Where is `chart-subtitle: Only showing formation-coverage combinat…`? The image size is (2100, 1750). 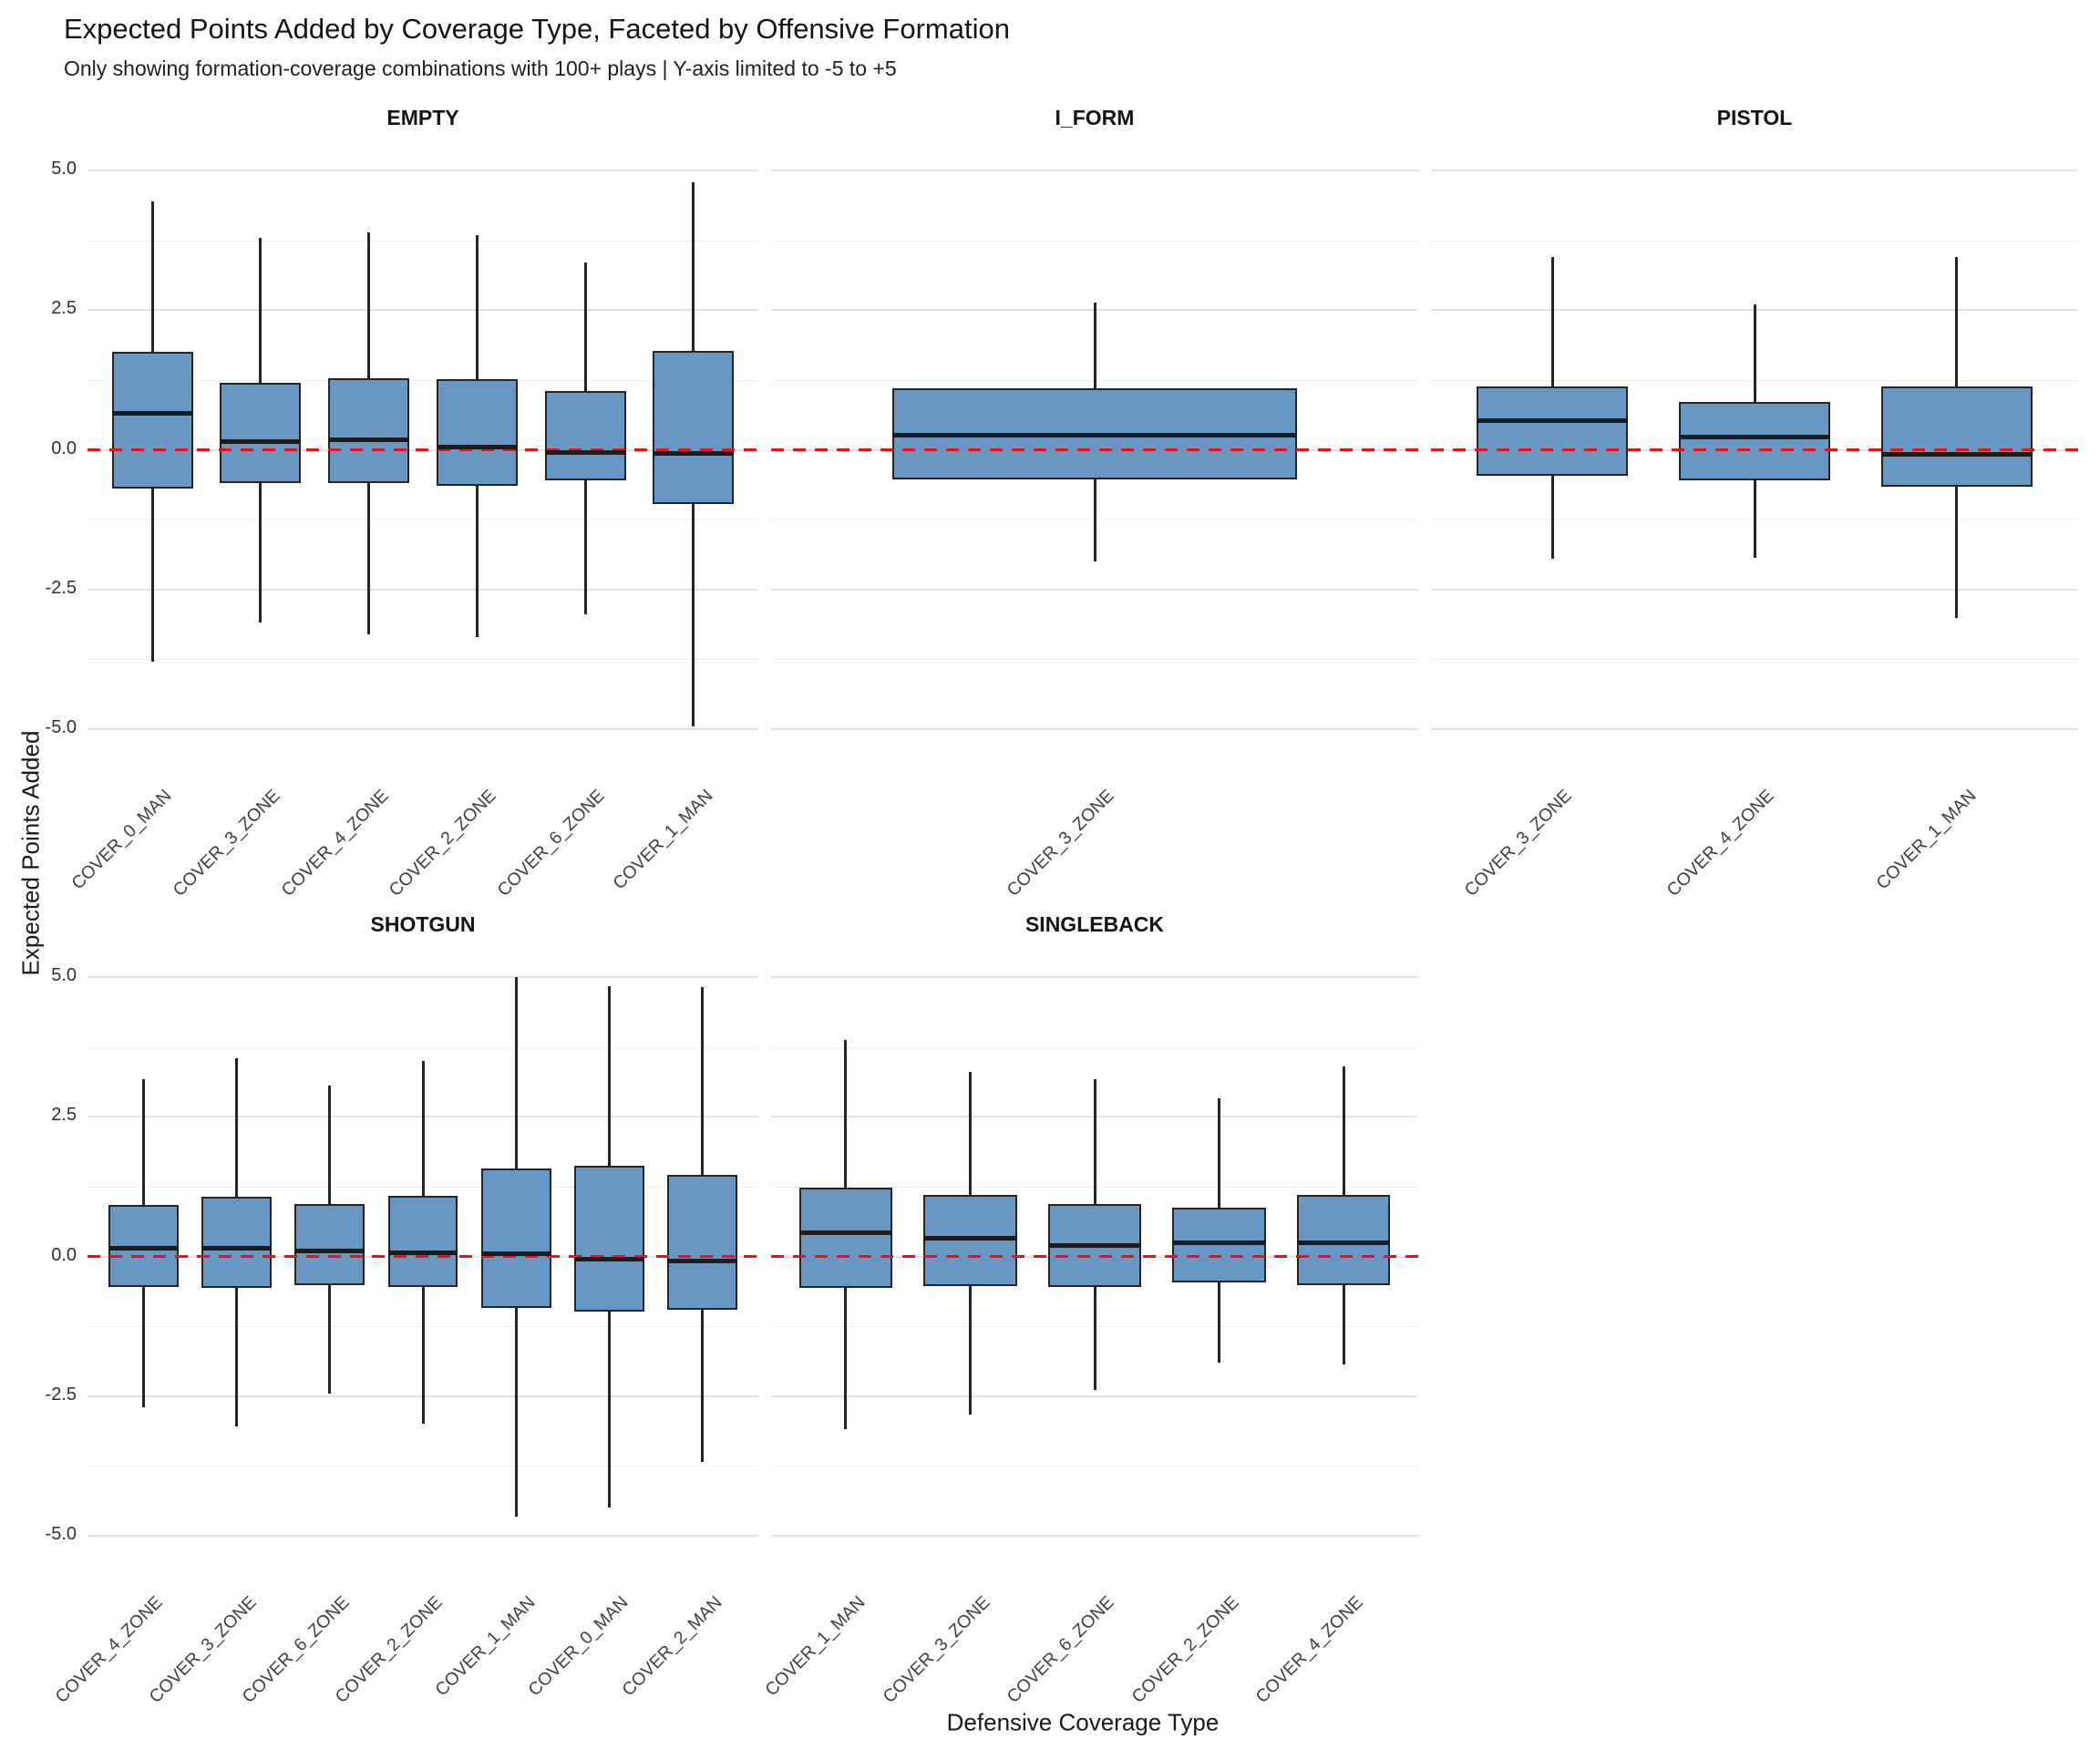
chart-subtitle: Only showing formation-coverage combinat… is located at coordinates (481, 69).